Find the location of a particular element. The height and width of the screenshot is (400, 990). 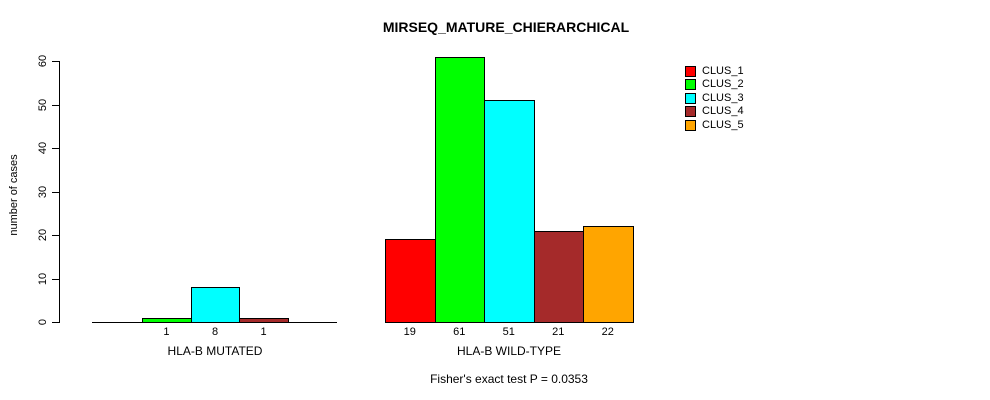

legend-label: CLUS_1 is located at coordinates (723, 71).